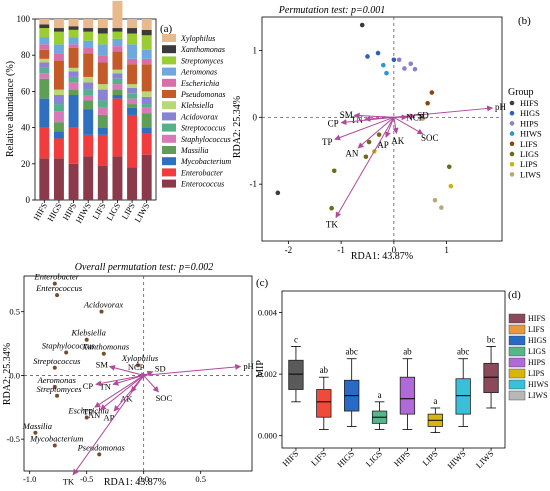 This screenshot has width=550, height=491. Describe the element at coordinates (73, 86) in the screenshot. I see `bar-segment-staphylococcus-hips` at that location.